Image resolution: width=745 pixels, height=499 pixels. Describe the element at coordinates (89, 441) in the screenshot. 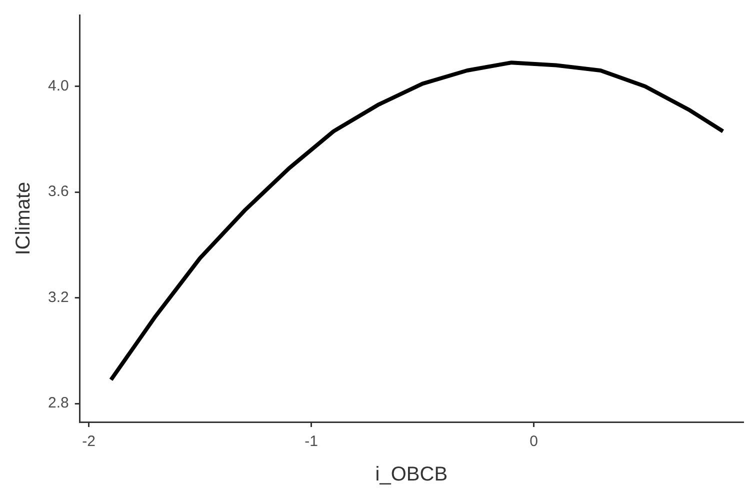

I see `x-tick-label: -2` at that location.